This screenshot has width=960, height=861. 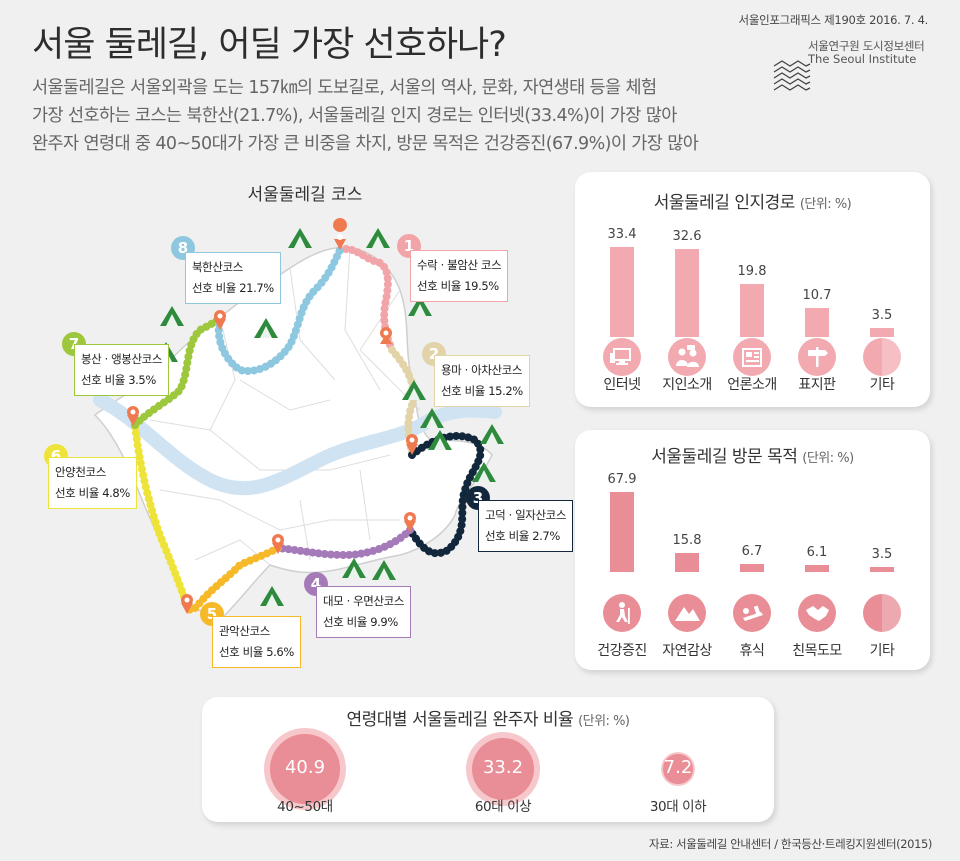 I want to click on chart-title-text: 서울둘레길 인지경로, so click(x=724, y=203).